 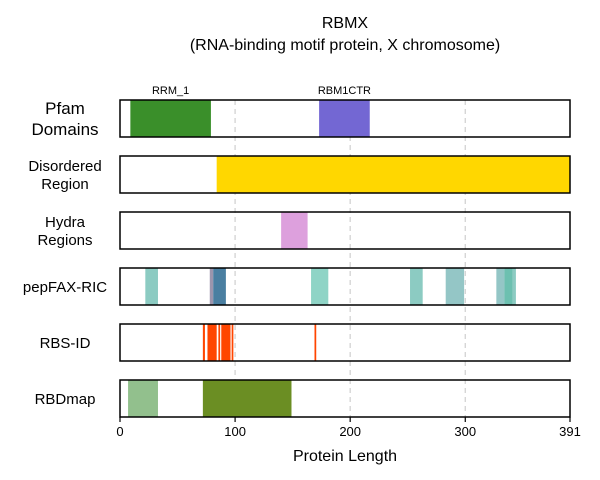 I want to click on feature-label-0-0: RRM_1, so click(x=170, y=91).